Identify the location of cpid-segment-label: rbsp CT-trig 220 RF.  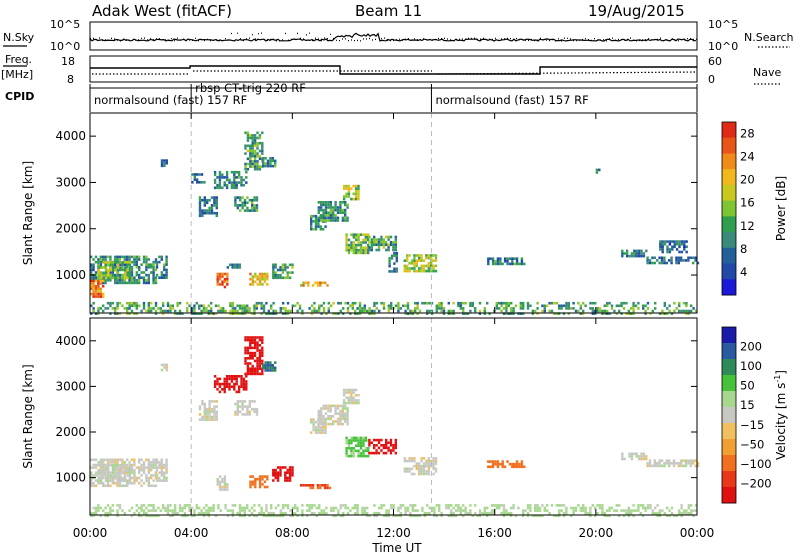
(250, 88).